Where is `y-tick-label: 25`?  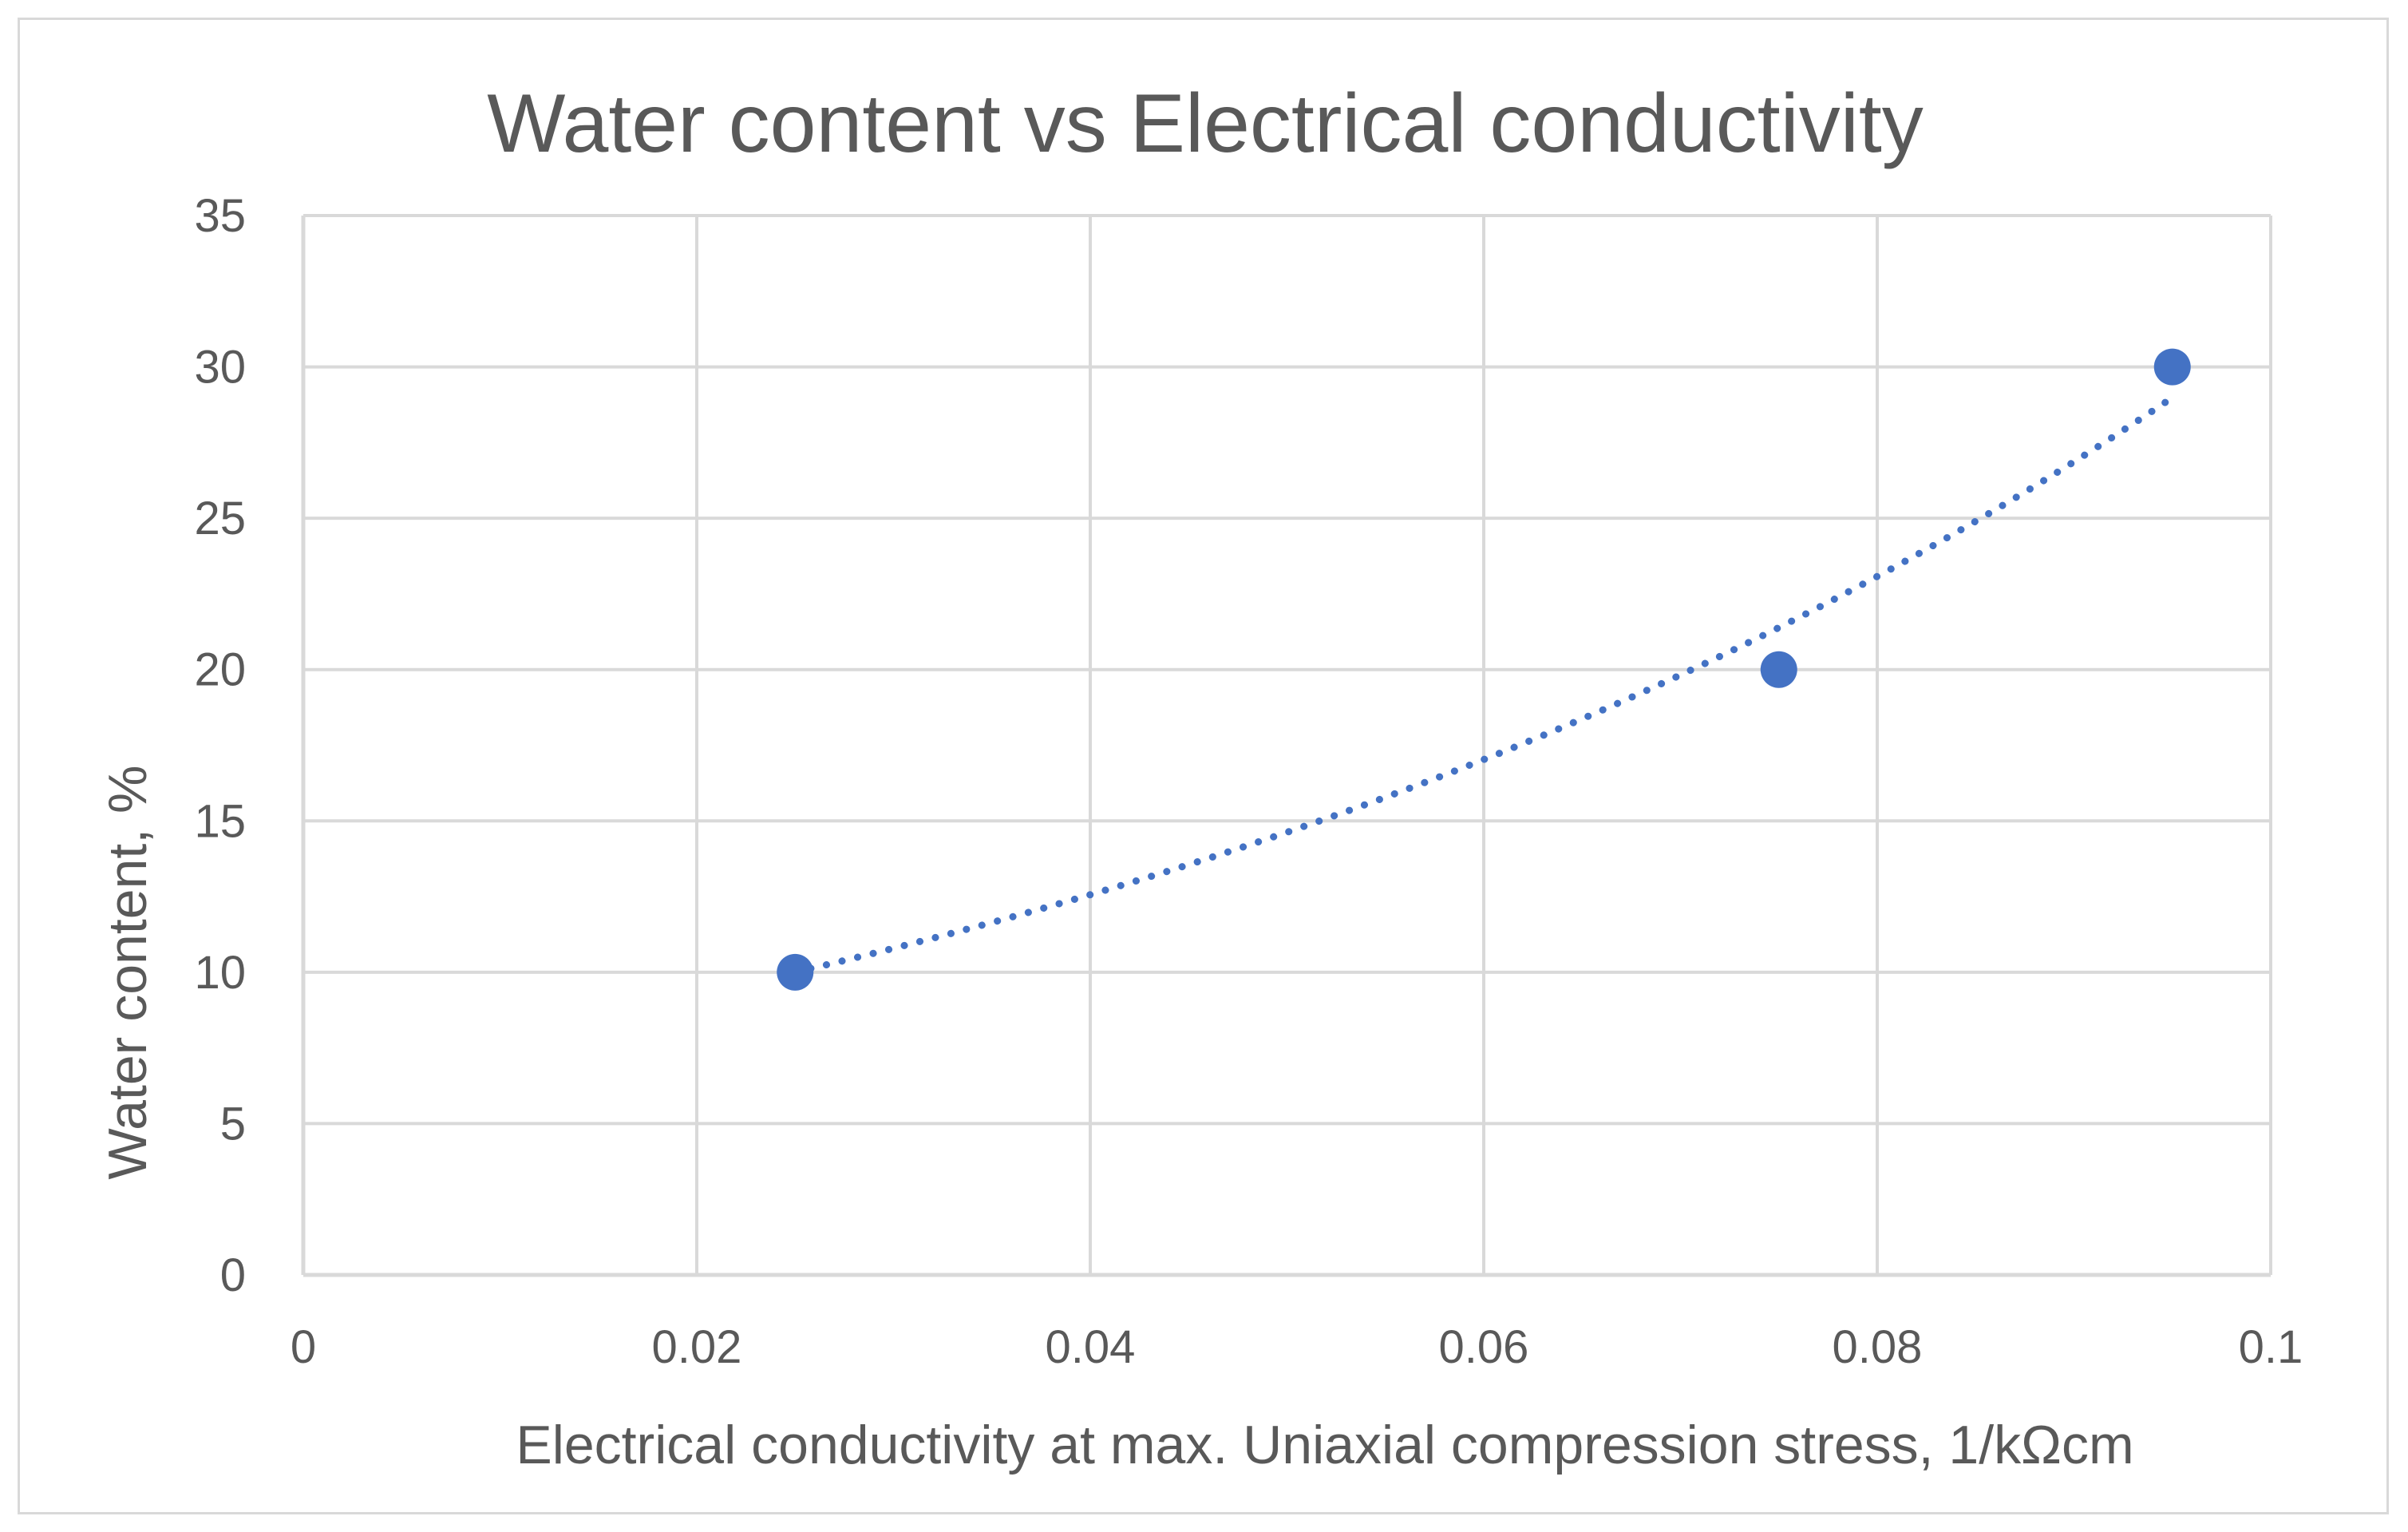 y-tick-label: 25 is located at coordinates (220, 518).